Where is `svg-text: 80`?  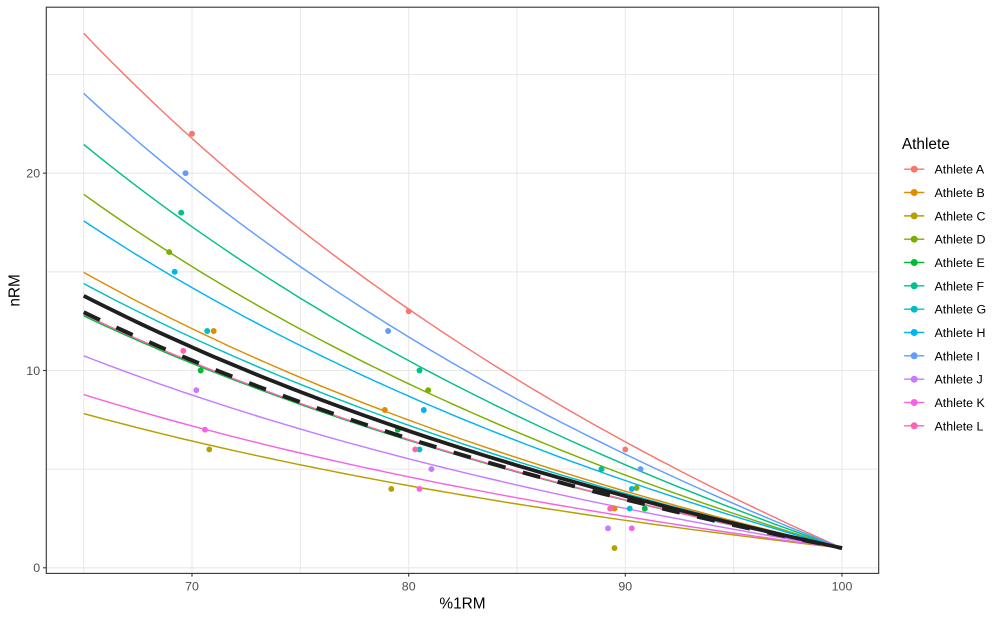
svg-text: 80 is located at coordinates (409, 586).